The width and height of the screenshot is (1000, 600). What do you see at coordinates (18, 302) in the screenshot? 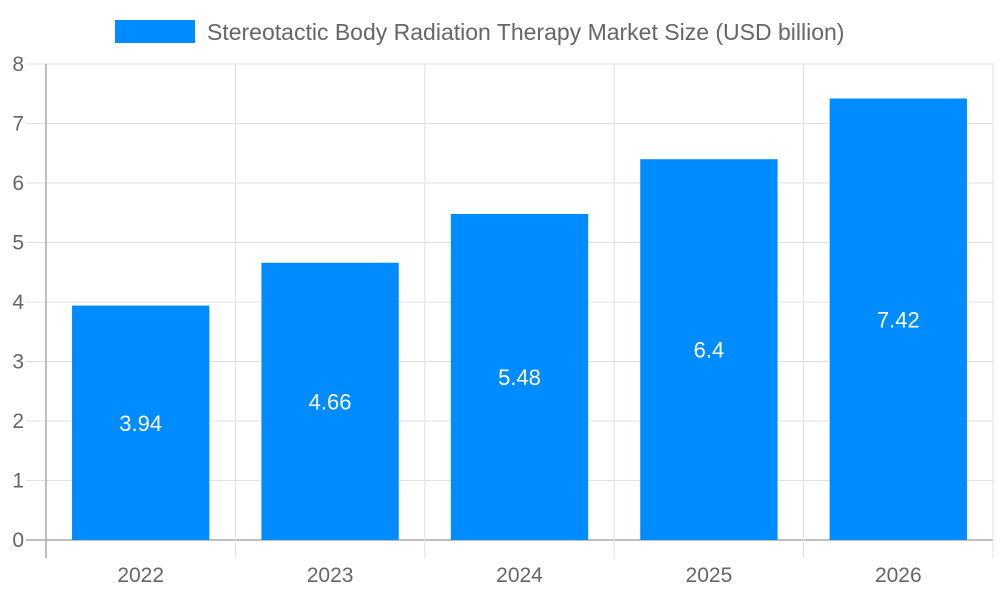
I see `y-tick-label: 4` at bounding box center [18, 302].